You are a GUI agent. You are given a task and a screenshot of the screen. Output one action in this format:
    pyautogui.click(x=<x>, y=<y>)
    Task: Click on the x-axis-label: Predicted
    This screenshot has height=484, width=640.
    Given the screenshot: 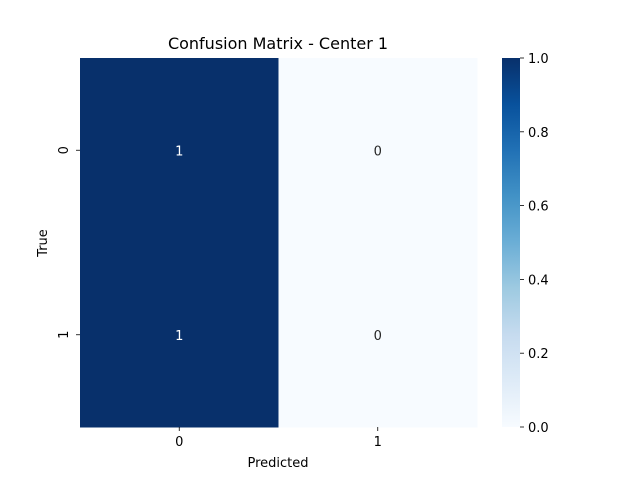 What is the action you would take?
    pyautogui.click(x=277, y=463)
    